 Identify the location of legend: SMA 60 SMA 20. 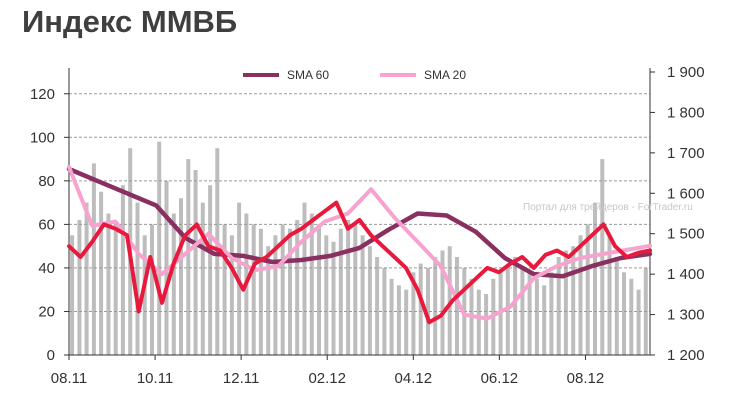
(368, 73).